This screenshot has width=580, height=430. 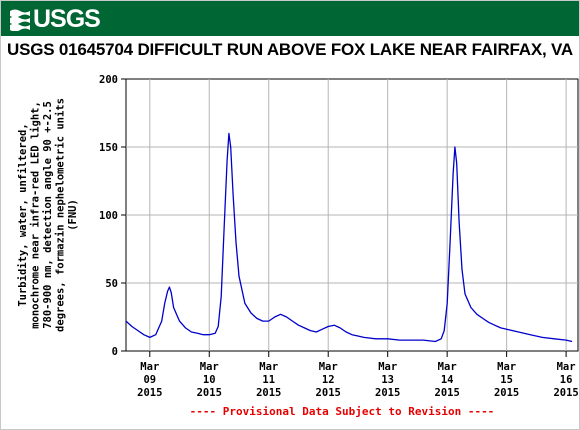 I want to click on y-tick-label: 200, so click(x=108, y=80).